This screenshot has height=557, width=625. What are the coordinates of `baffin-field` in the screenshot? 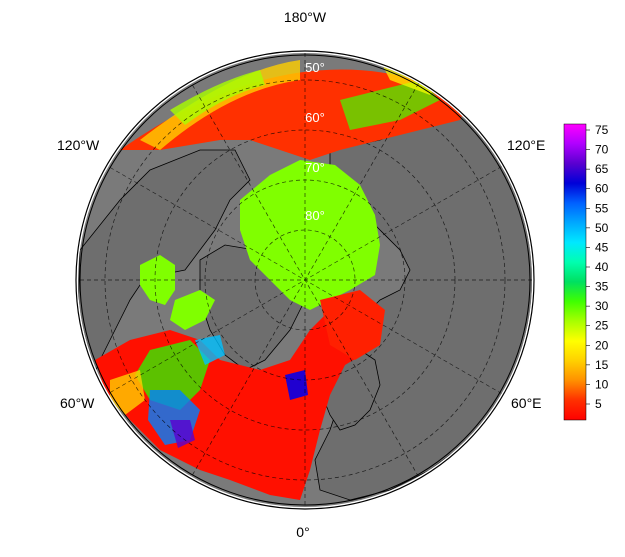 It's located at (192, 310).